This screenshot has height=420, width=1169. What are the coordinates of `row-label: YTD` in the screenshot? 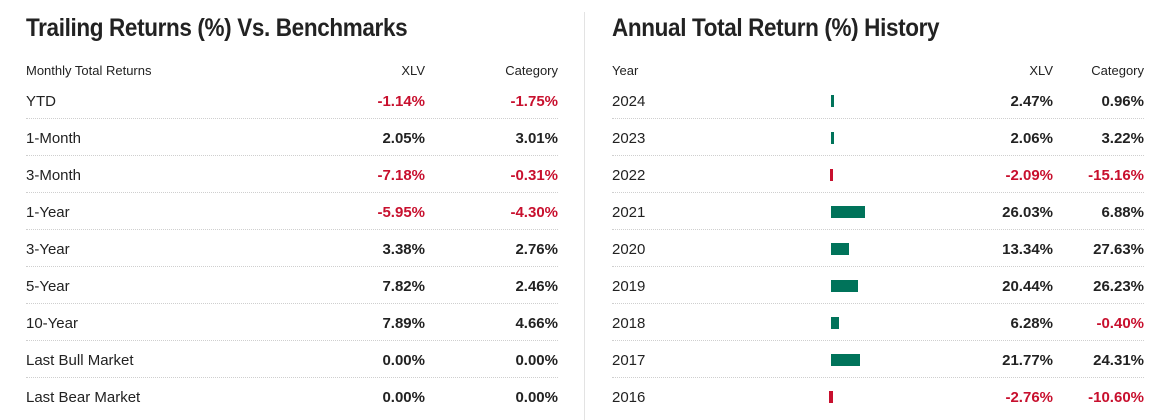 It's located at (41, 101).